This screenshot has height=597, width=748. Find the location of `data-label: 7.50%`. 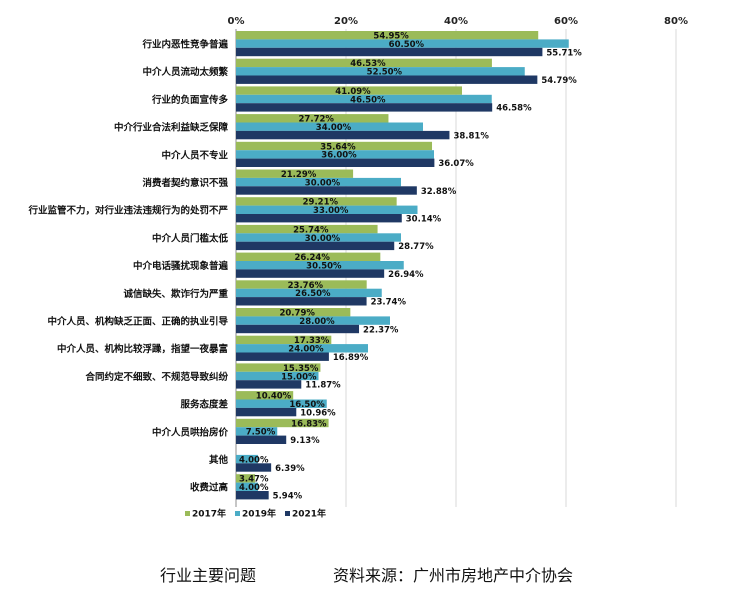

data-label: 7.50% is located at coordinates (261, 433).